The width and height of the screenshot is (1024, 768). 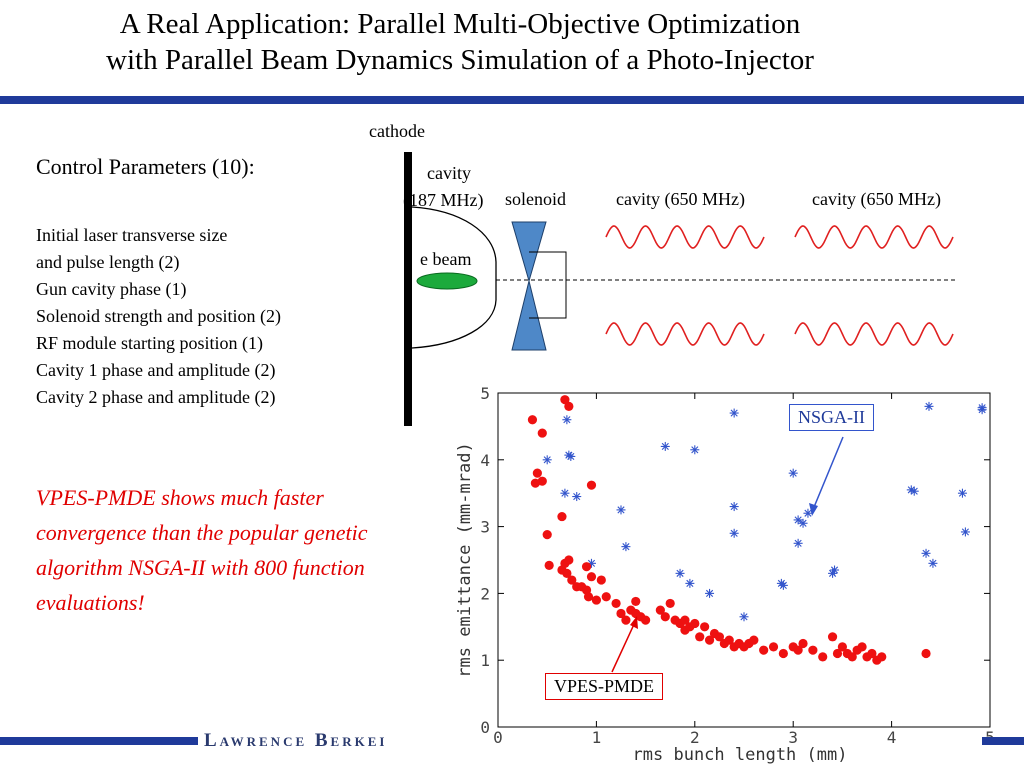 I want to click on footer-rule-left, so click(x=99, y=741).